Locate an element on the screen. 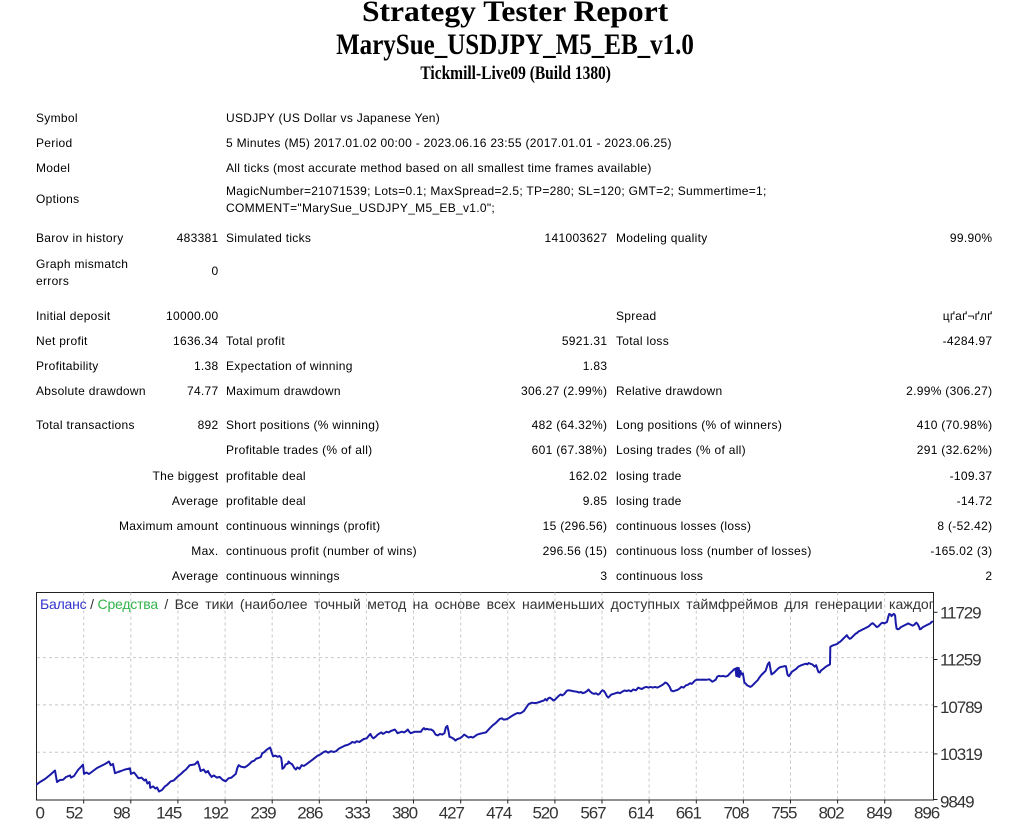  svg-text: 52 is located at coordinates (74, 813).